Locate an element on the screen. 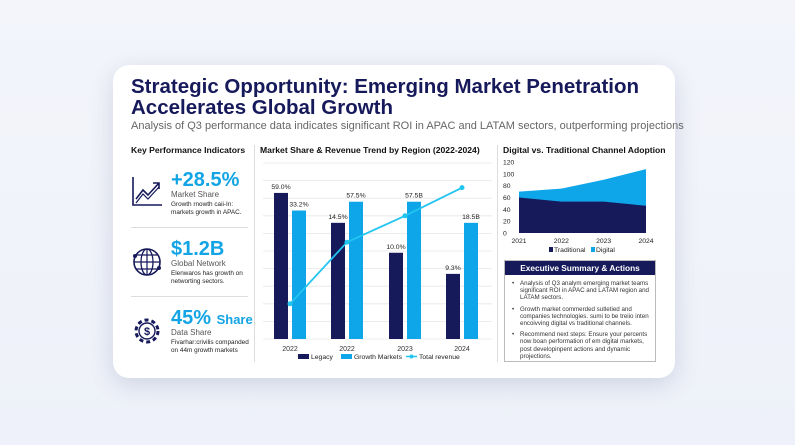  kpi-value-suffix: Share is located at coordinates (234, 319).